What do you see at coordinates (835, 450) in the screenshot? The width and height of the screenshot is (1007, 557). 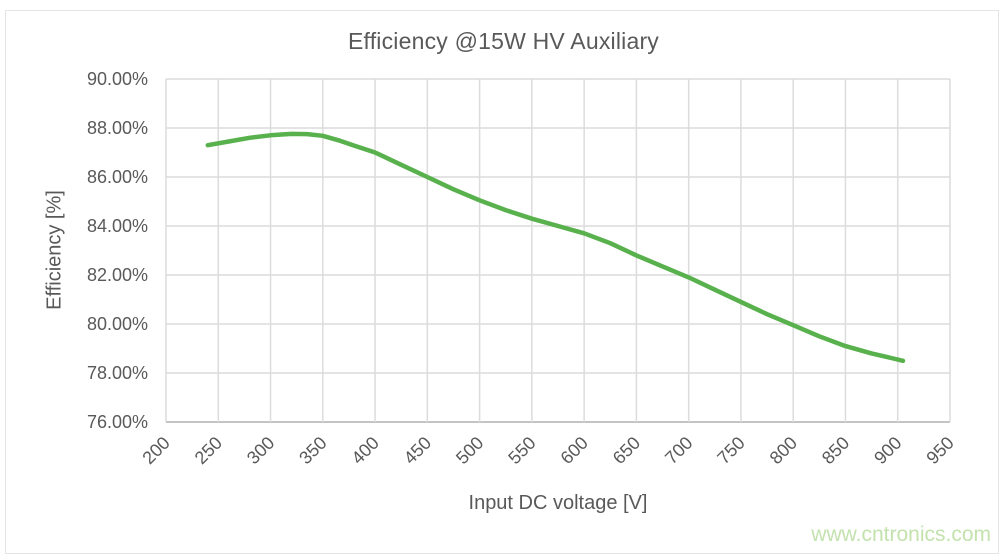 I see `x-tick-label: 850` at bounding box center [835, 450].